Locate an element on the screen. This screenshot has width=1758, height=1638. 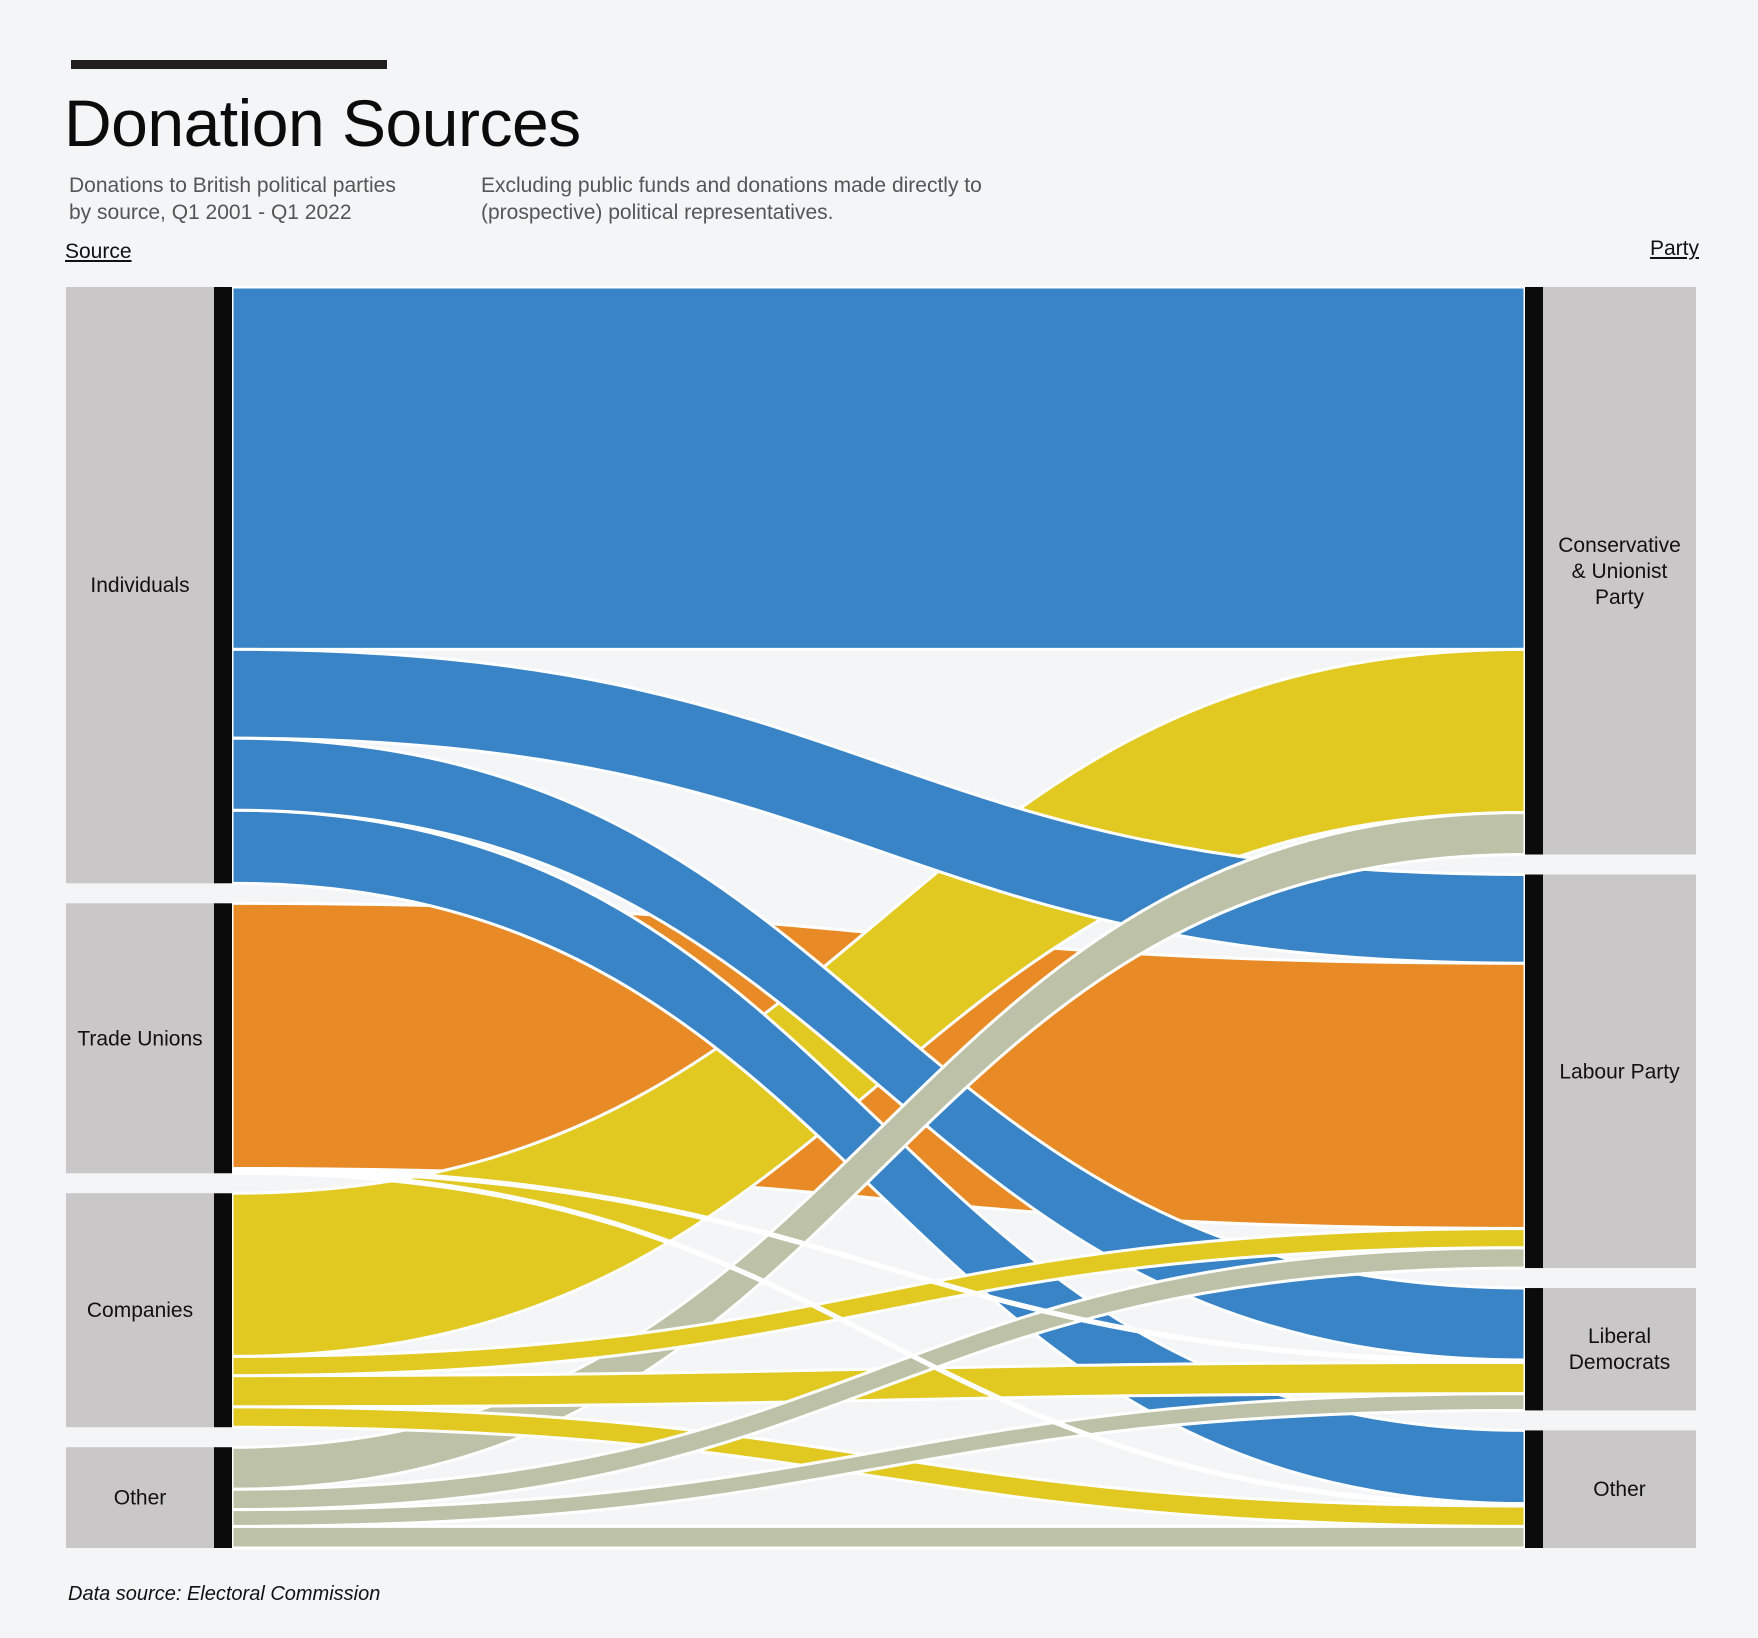
chart-title: Donation Sources is located at coordinates (322, 123).